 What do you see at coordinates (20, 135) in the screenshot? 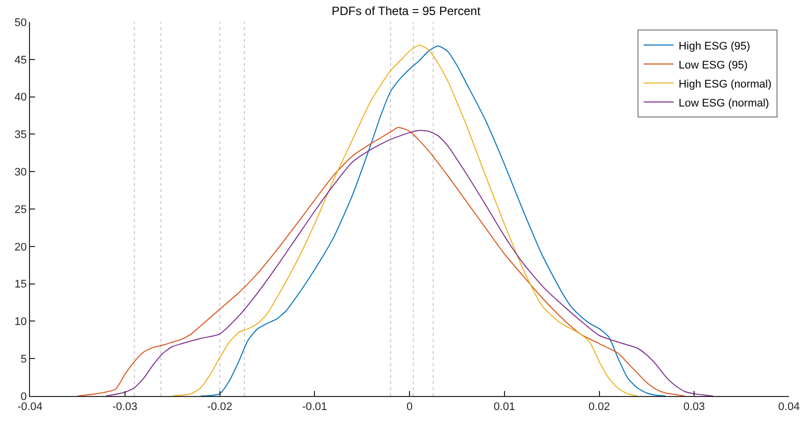
I see `y-tick-label: 35` at bounding box center [20, 135].